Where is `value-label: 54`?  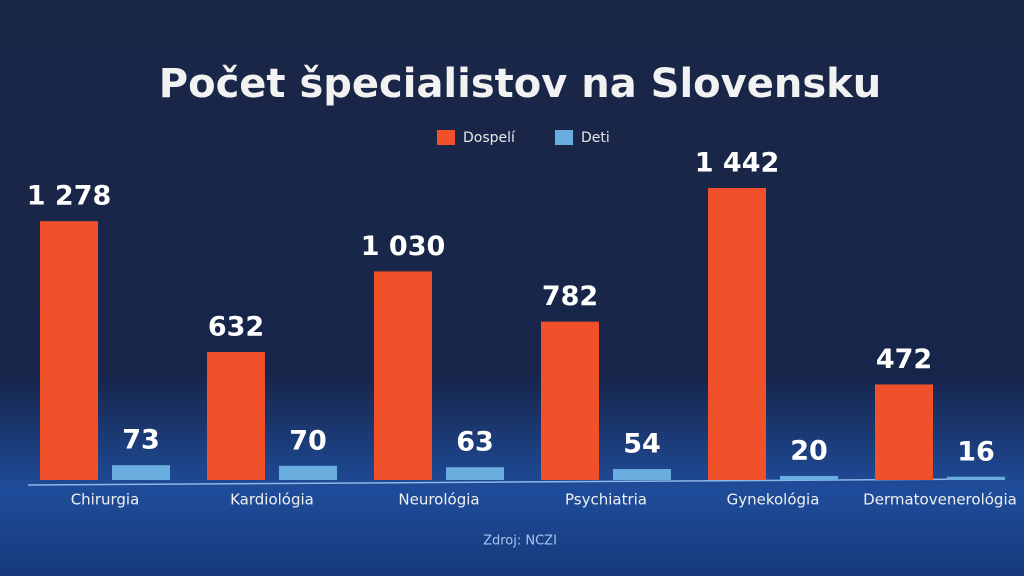
value-label: 54 is located at coordinates (642, 444).